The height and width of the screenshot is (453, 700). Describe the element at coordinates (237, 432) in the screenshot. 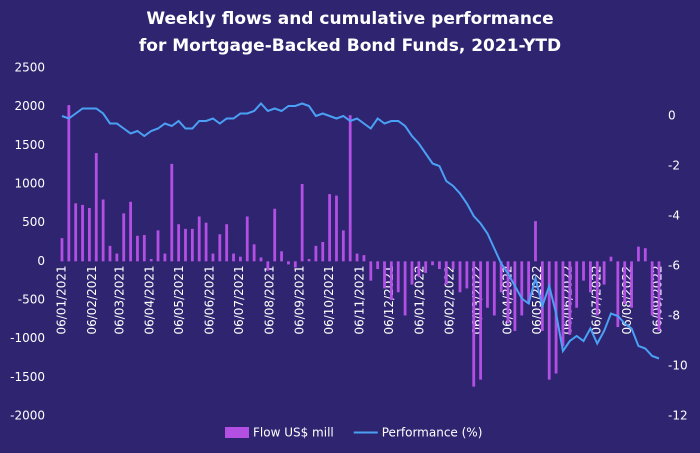

I see `legend-swatch` at that location.